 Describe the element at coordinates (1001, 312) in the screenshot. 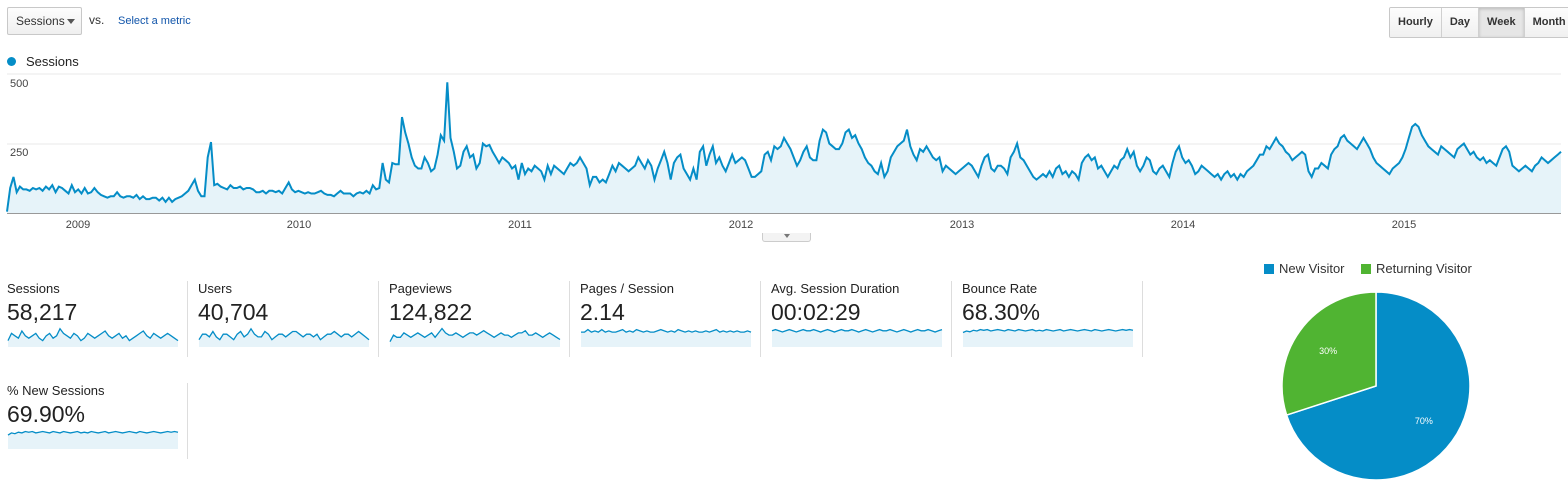

I see `scorecard-value: 68.30%` at that location.